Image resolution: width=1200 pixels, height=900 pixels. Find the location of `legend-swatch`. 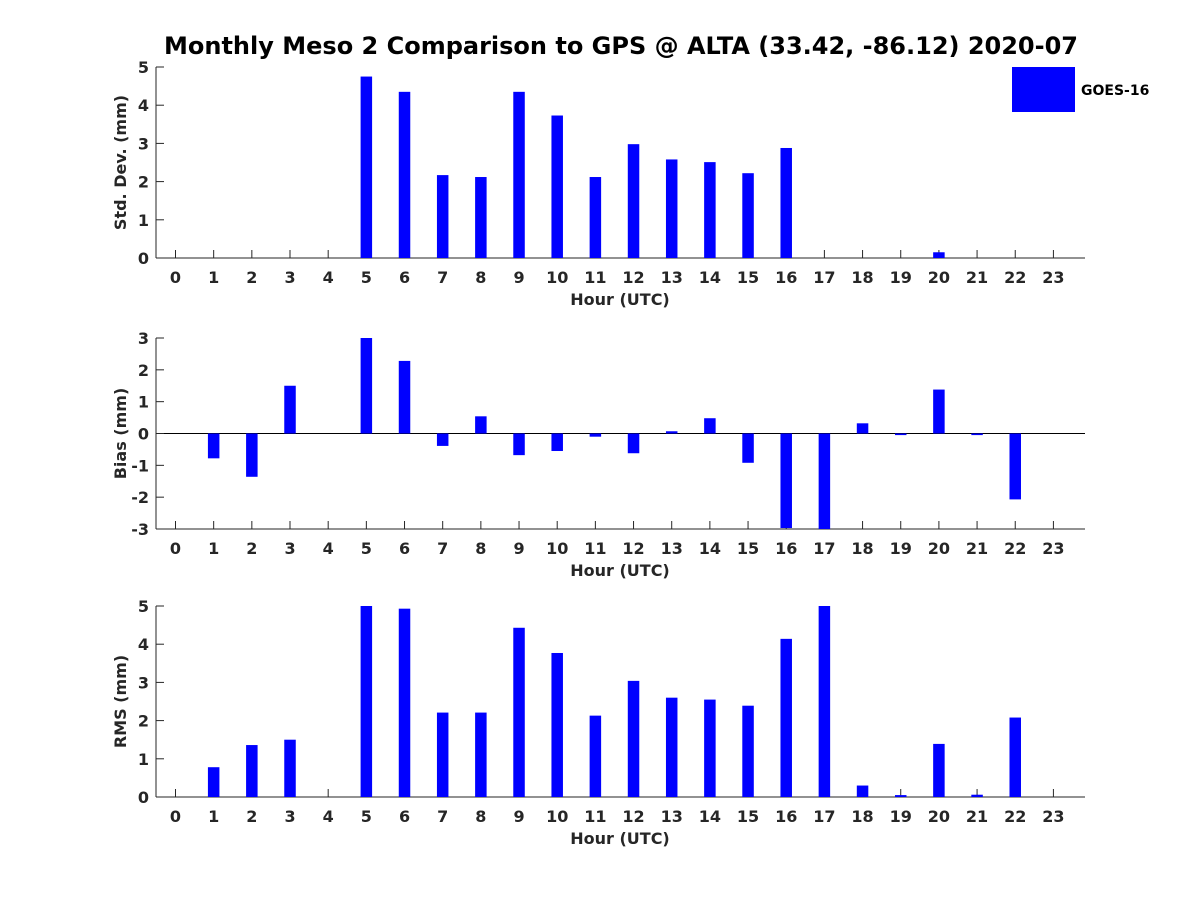

legend-swatch is located at coordinates (1043, 89).